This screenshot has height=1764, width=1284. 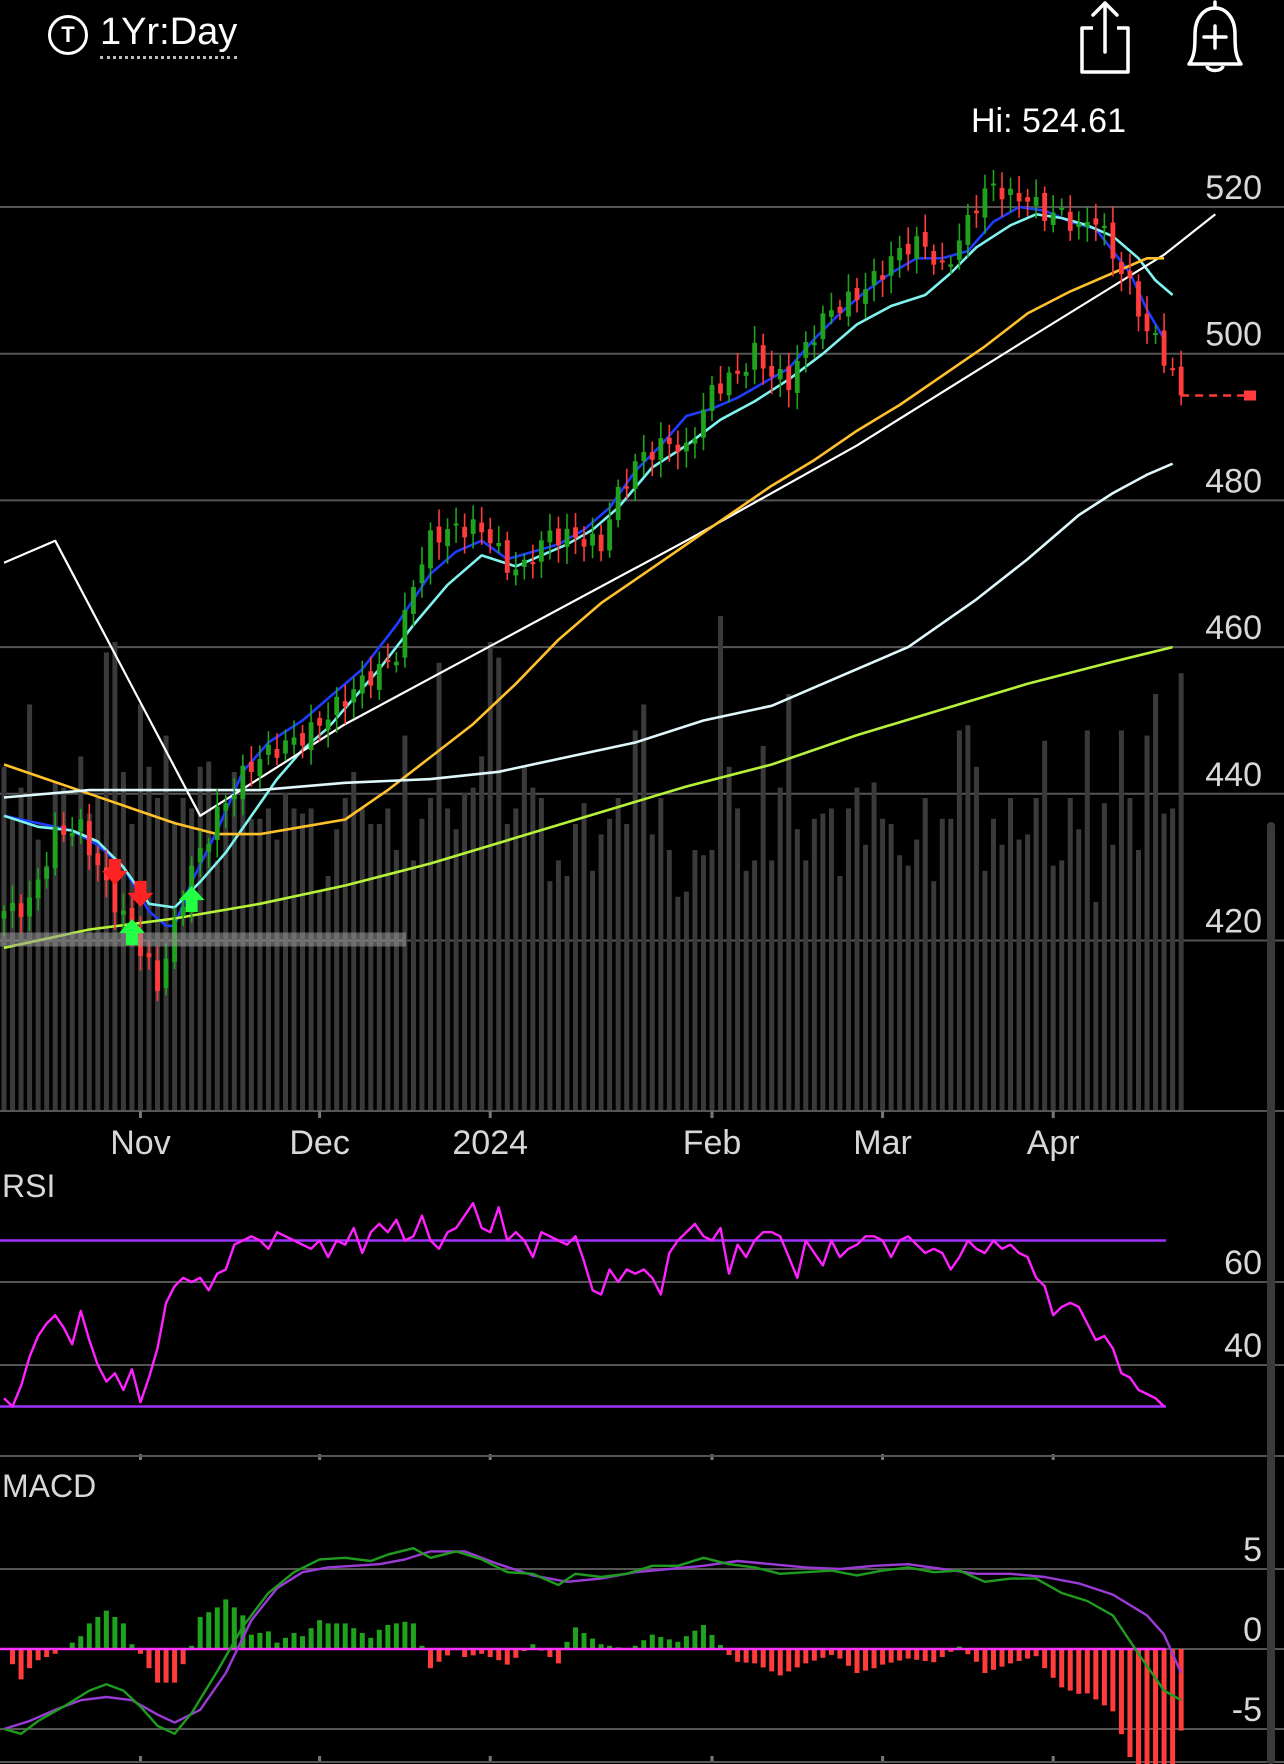 I want to click on price-axis: 420 440 460 480 500 520, so click(x=1221, y=555).